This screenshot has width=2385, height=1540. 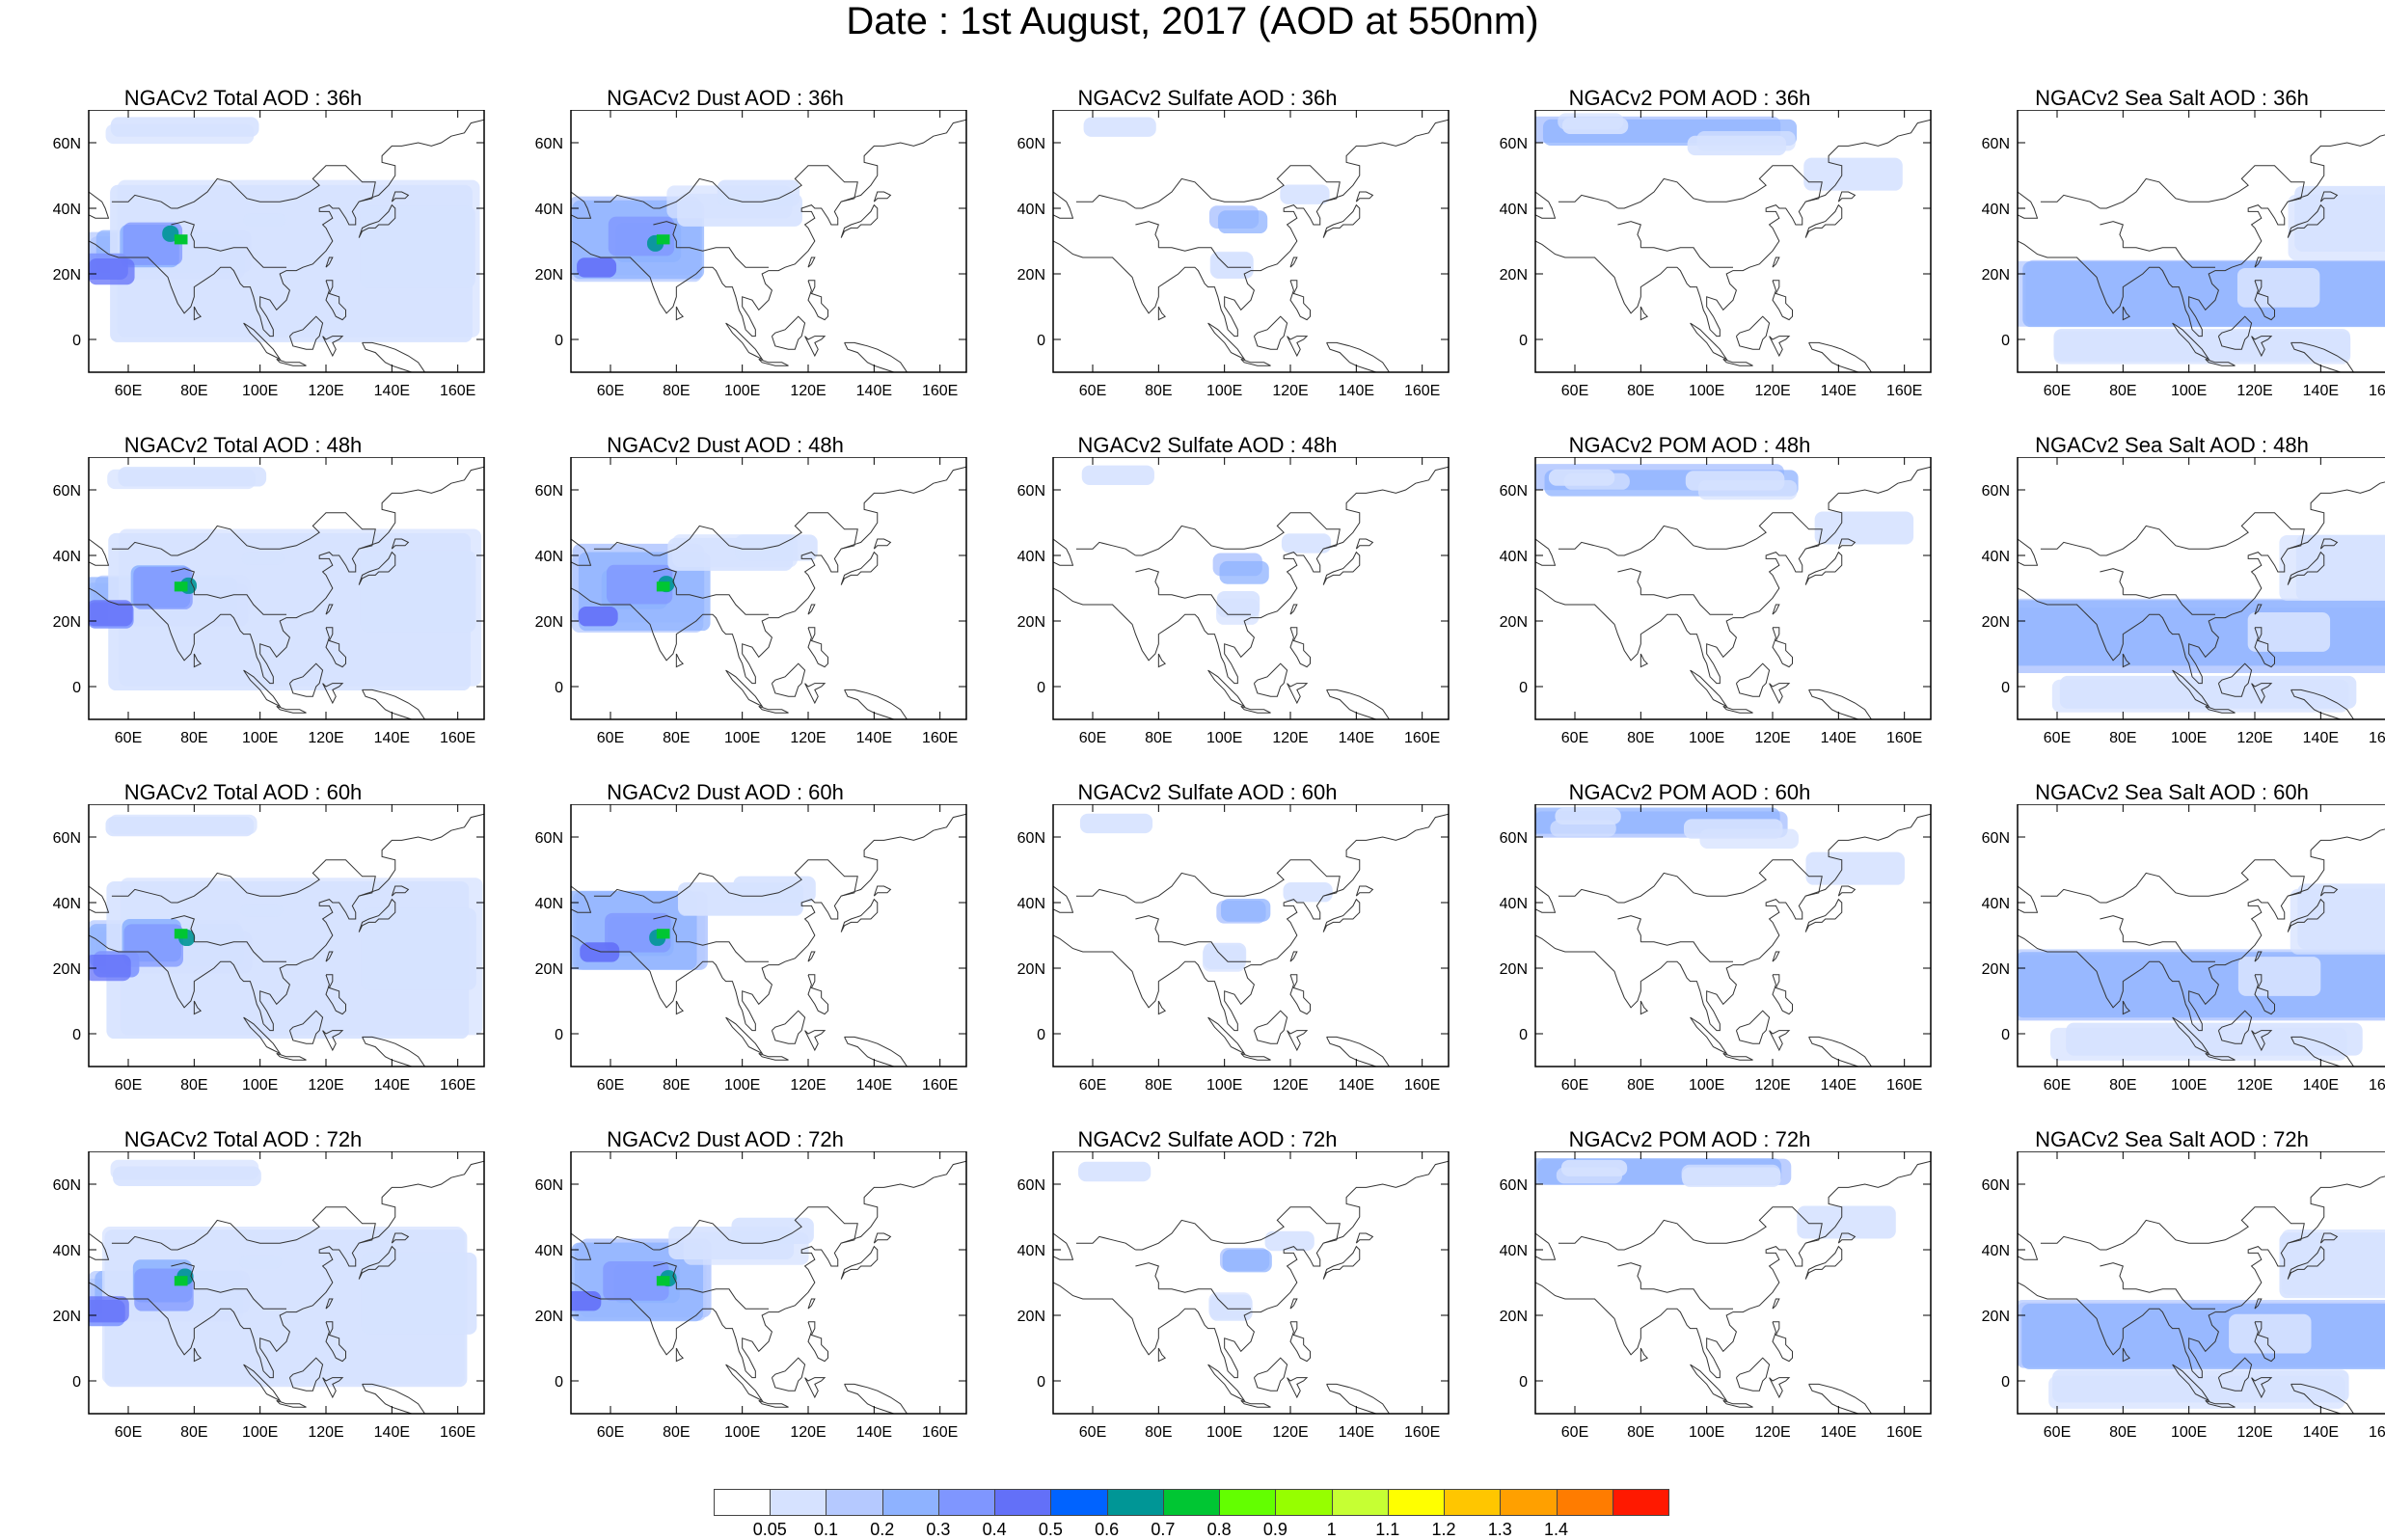 What do you see at coordinates (1207, 445) in the screenshot?
I see `panel-title: NGACv2 Sulfate AOD : 48h` at bounding box center [1207, 445].